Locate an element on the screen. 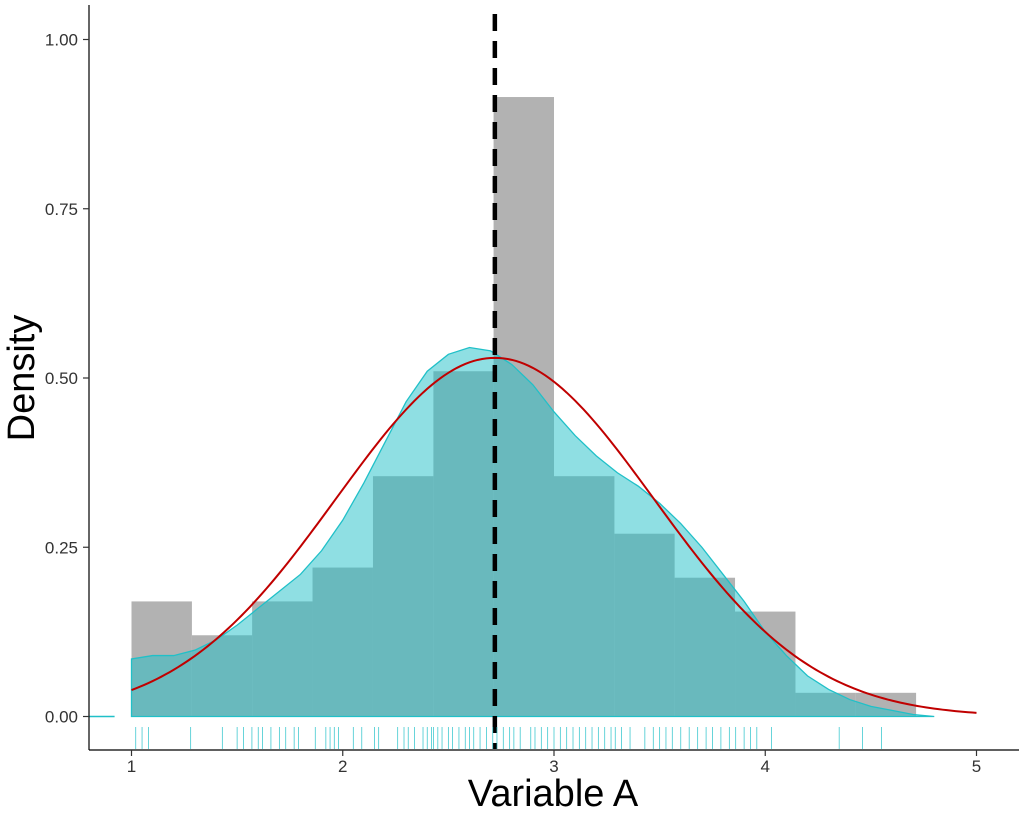  rug-marks is located at coordinates (508, 738).